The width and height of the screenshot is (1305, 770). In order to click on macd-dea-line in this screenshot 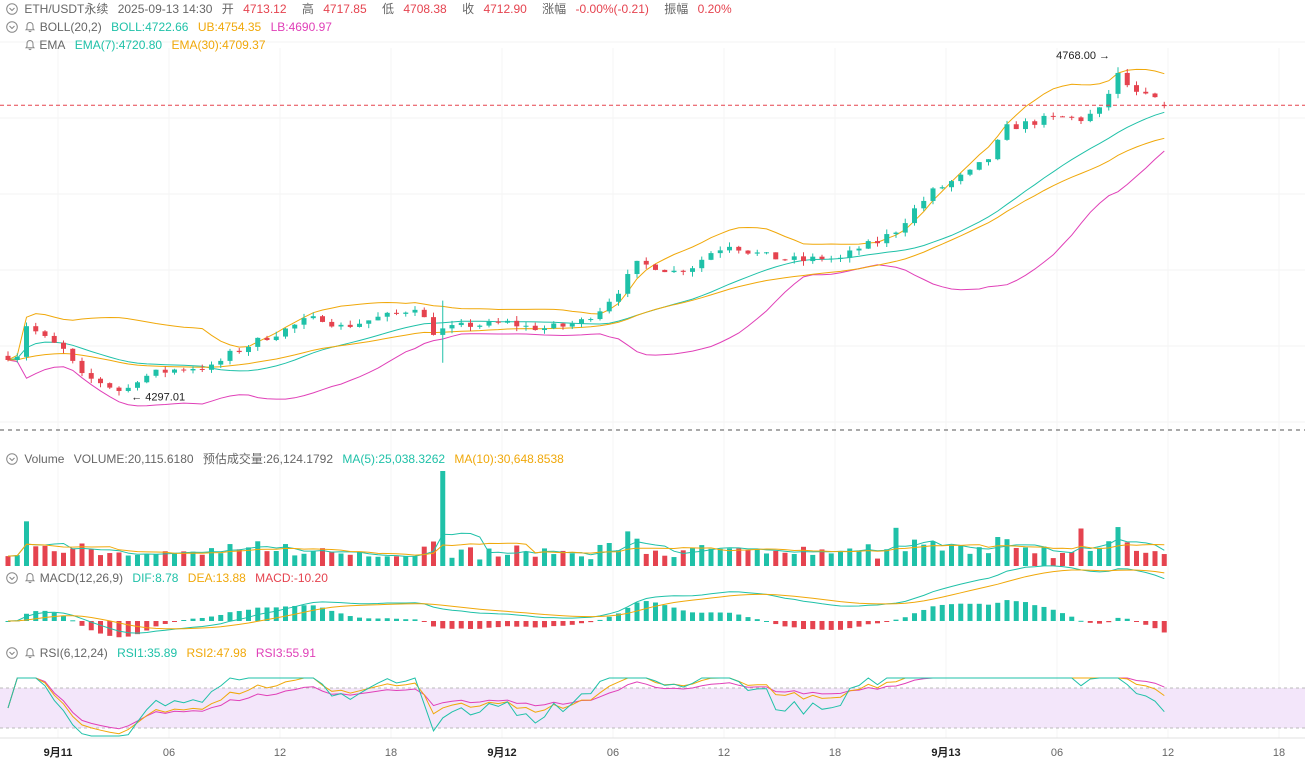, I will do `click(586, 599)`.